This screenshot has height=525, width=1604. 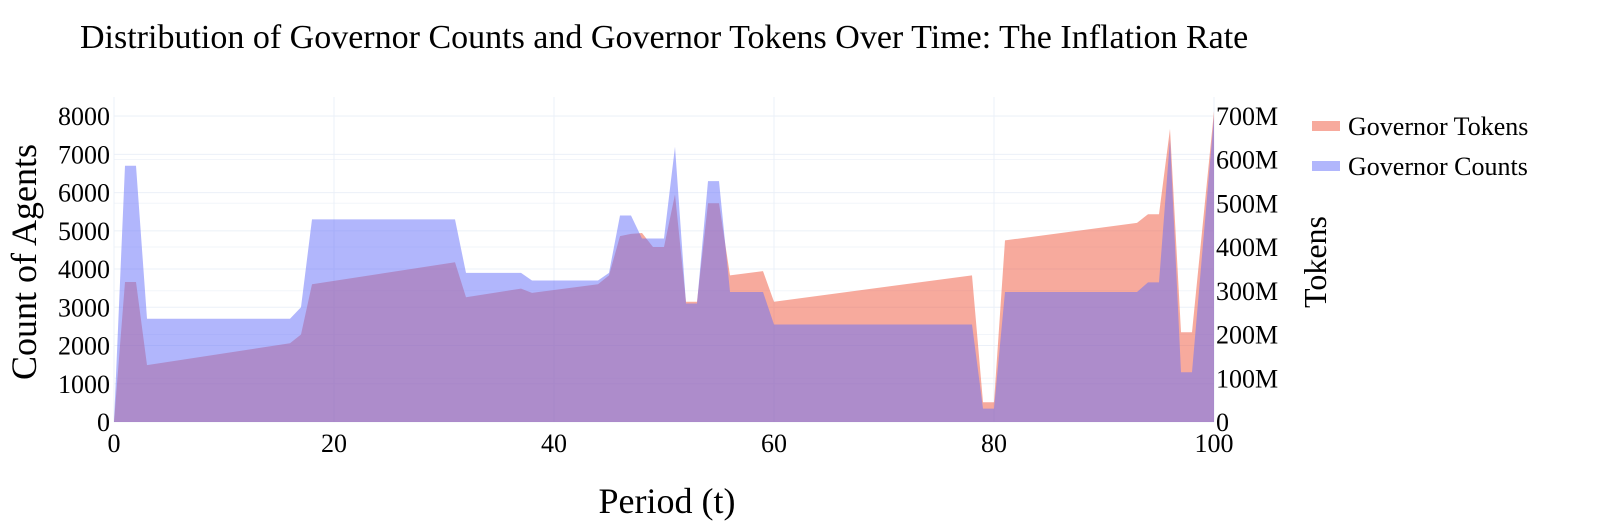 I want to click on y-tick-label: 2000, so click(x=84, y=346).